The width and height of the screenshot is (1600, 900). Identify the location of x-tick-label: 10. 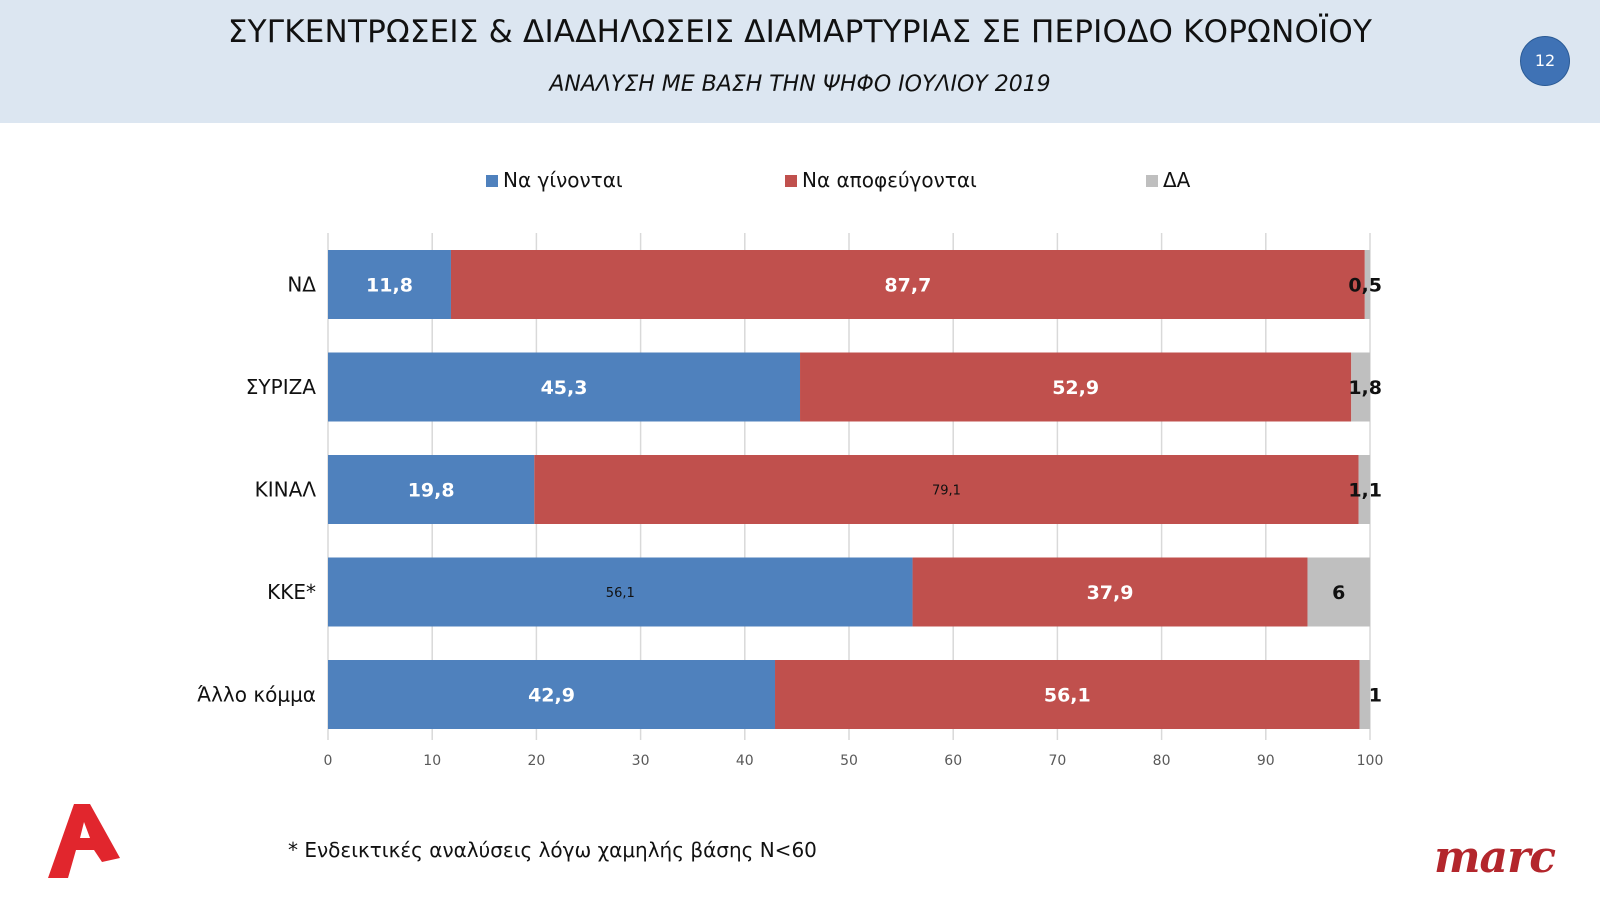
(432, 761).